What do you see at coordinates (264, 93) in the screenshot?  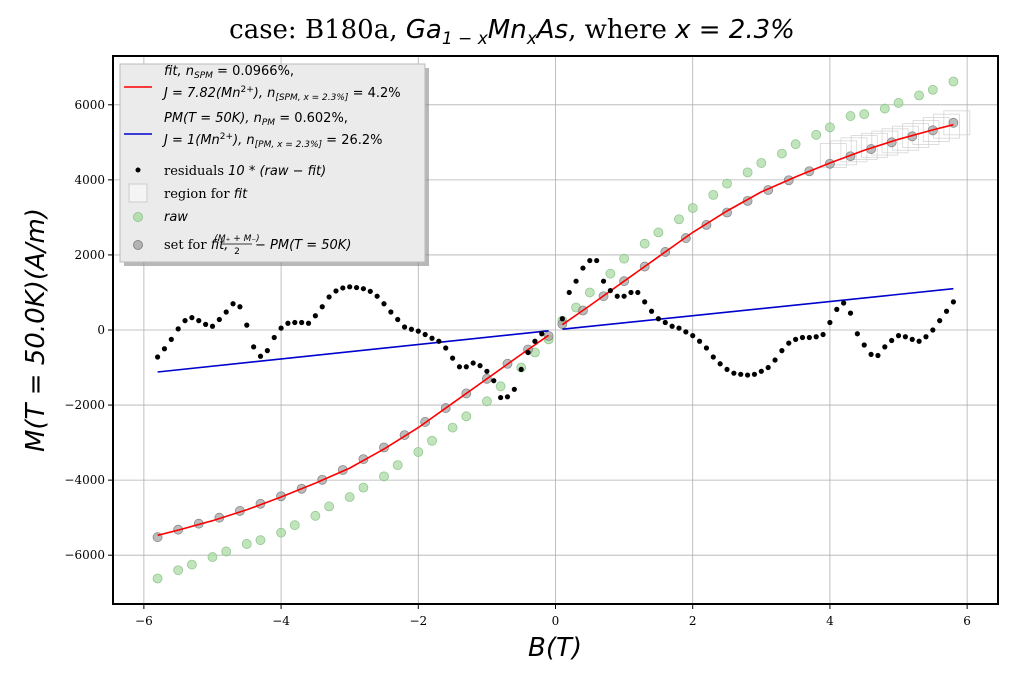 I see `legend-fit-line2-b: ), n` at bounding box center [264, 93].